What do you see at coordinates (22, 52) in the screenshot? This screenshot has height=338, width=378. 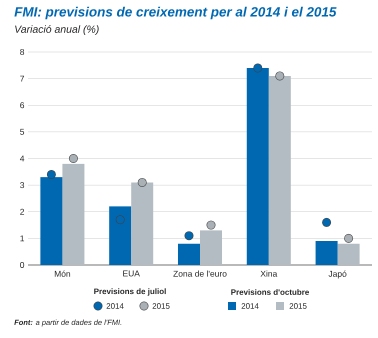 I see `y-tick-label: 8` at bounding box center [22, 52].